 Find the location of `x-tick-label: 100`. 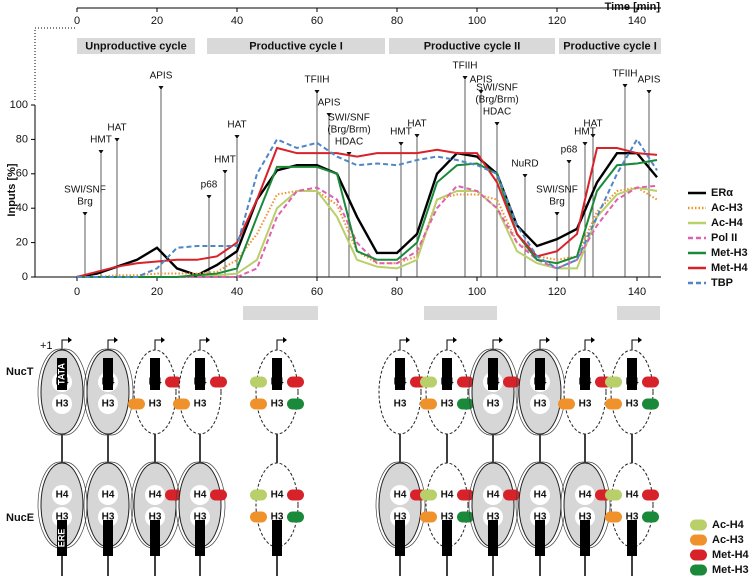

x-tick-label: 100 is located at coordinates (477, 292).